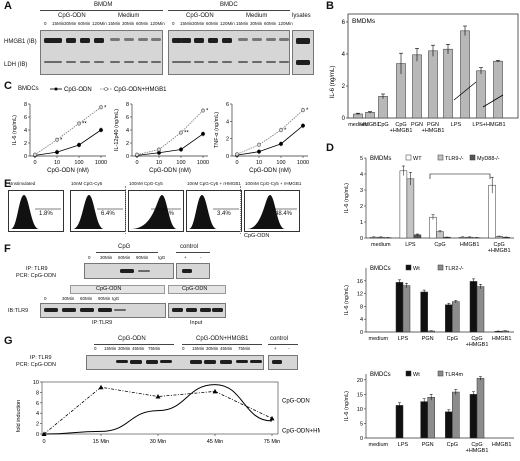  What do you see at coordinates (120, 310) in the screenshot?
I see `f-band-bottom-igg` at bounding box center [120, 310].